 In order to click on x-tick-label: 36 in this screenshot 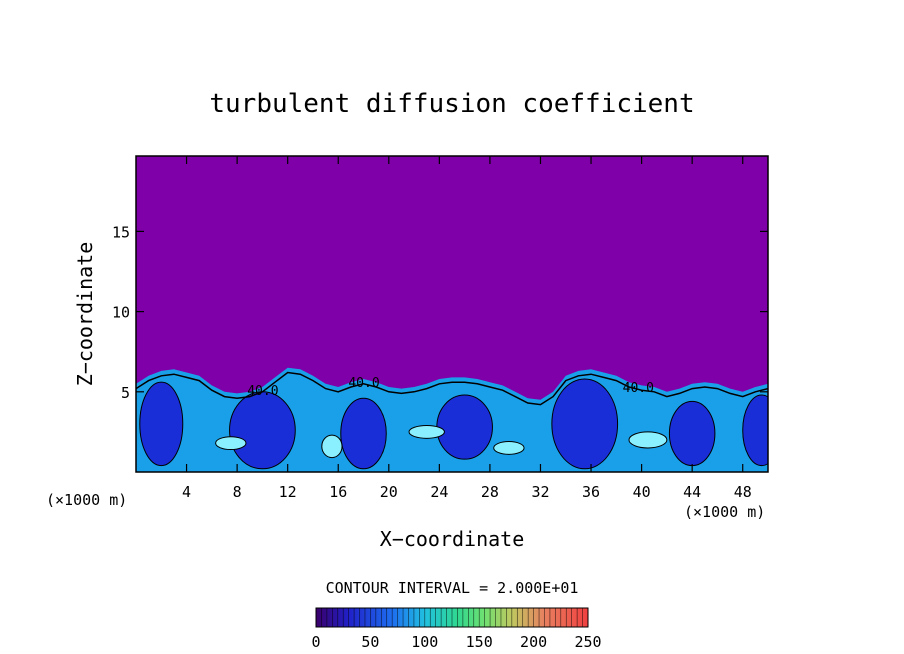, I will do `click(591, 492)`.